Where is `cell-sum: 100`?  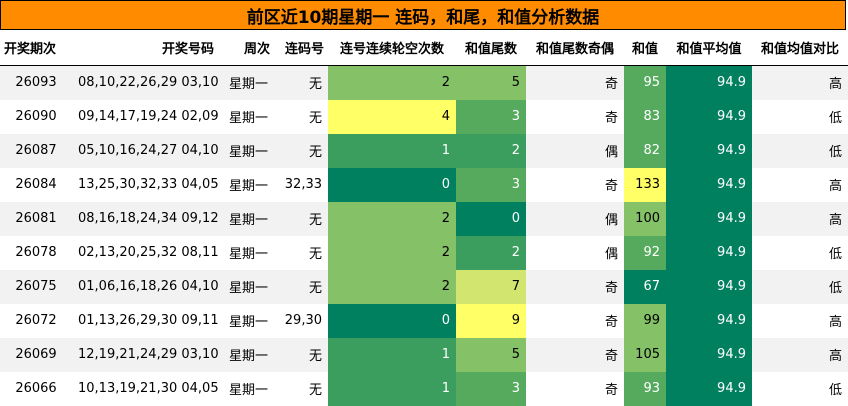
cell-sum: 100 is located at coordinates (645, 218).